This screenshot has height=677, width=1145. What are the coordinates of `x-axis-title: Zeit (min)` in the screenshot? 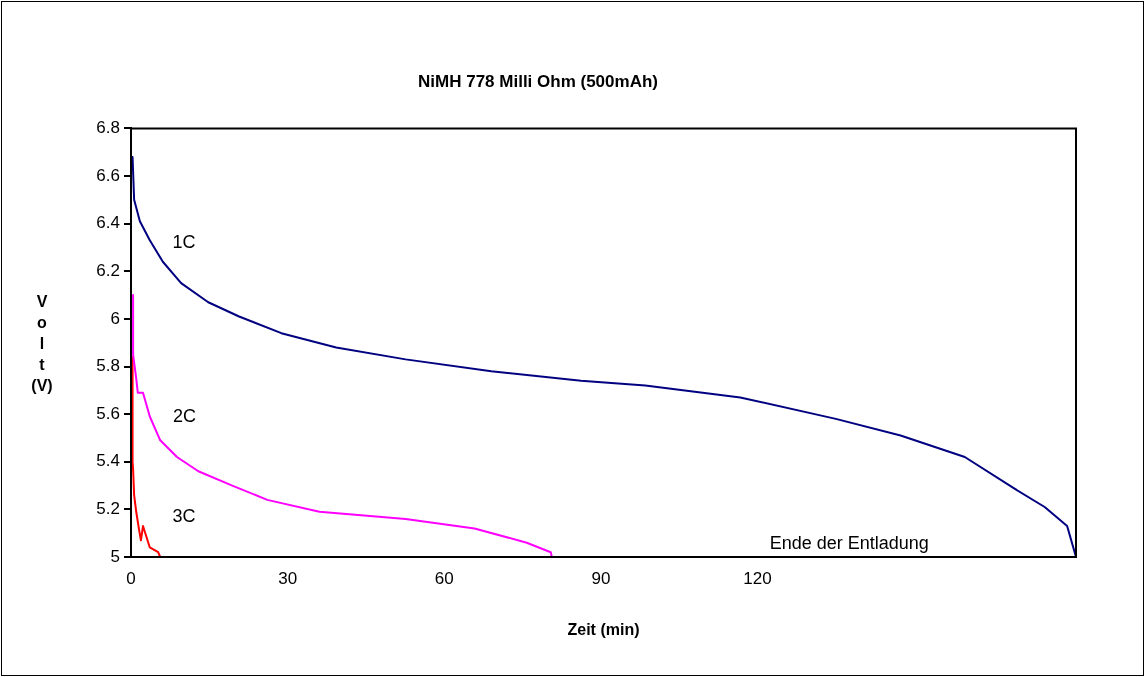 It's located at (603, 629).